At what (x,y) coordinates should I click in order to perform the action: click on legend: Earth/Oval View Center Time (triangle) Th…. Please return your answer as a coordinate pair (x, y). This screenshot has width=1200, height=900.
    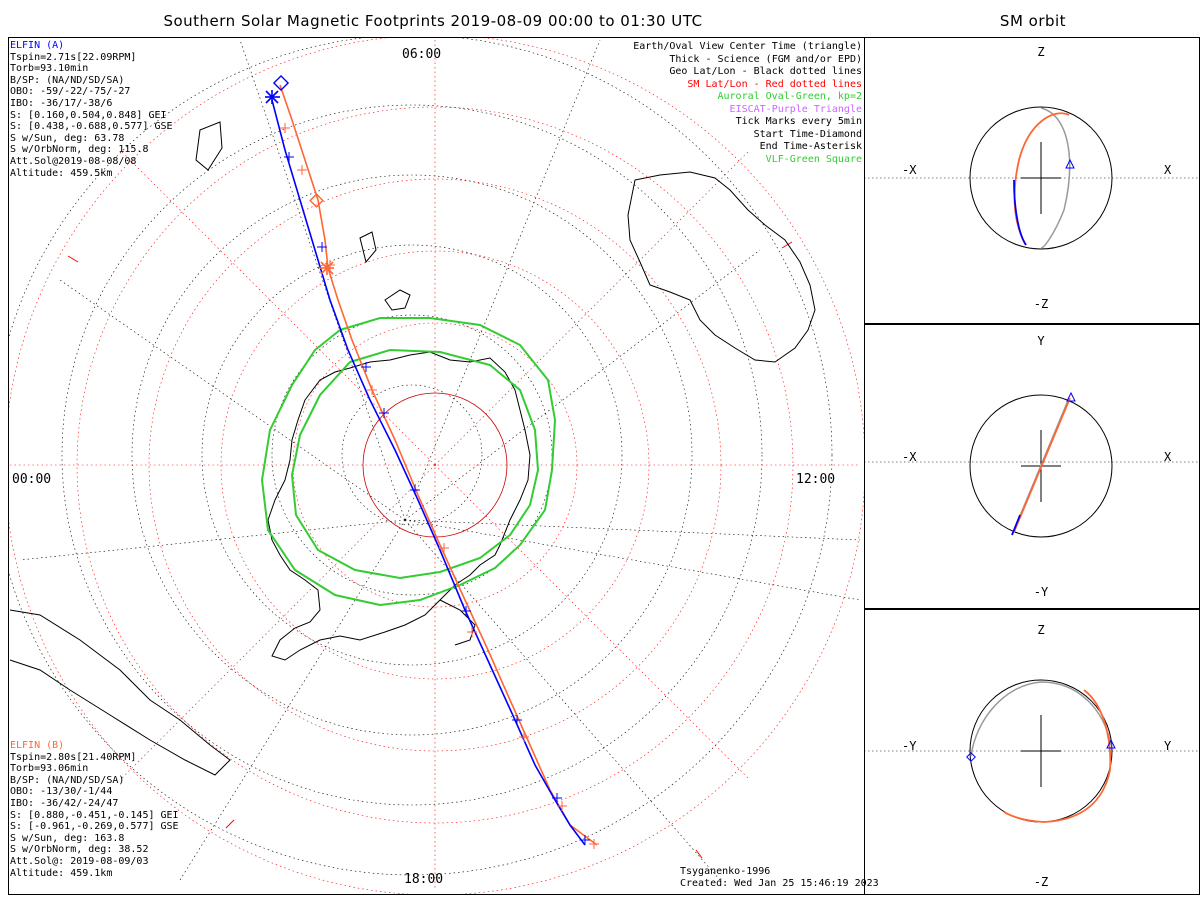
    Looking at the image, I should click on (747, 103).